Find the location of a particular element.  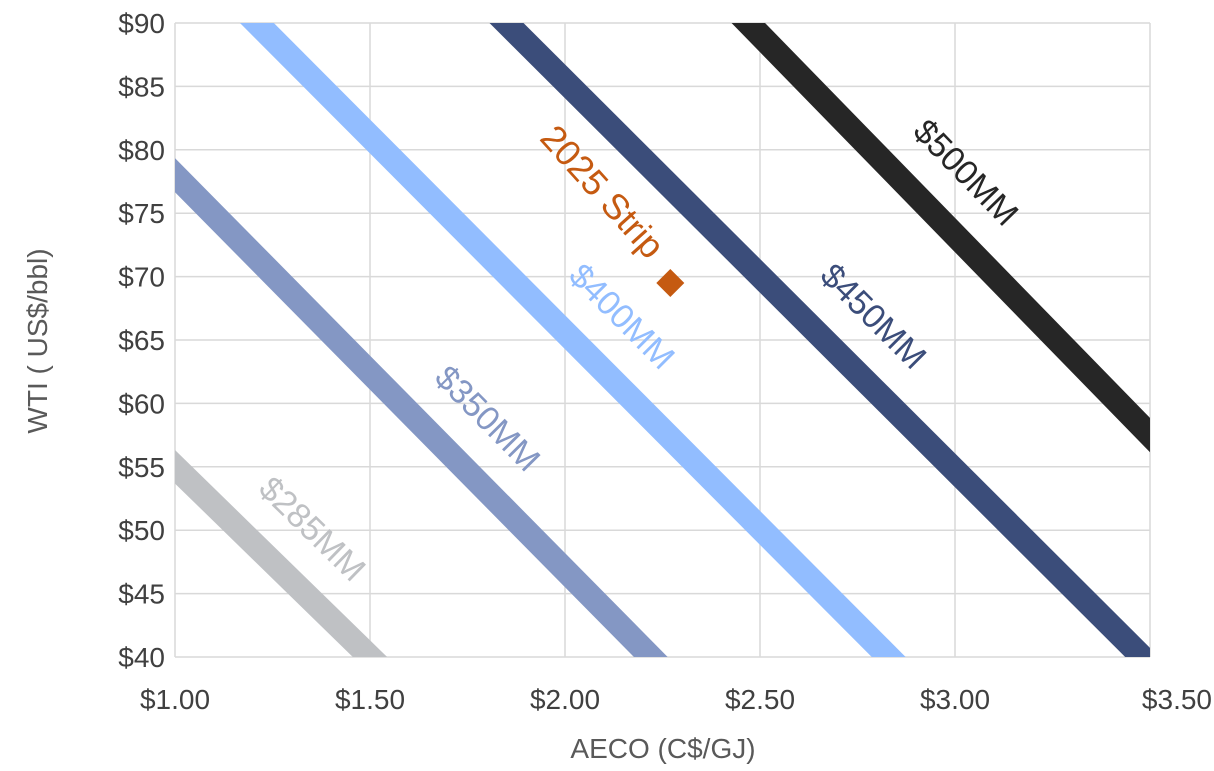

y-tick-label: $55 is located at coordinates (141, 467).